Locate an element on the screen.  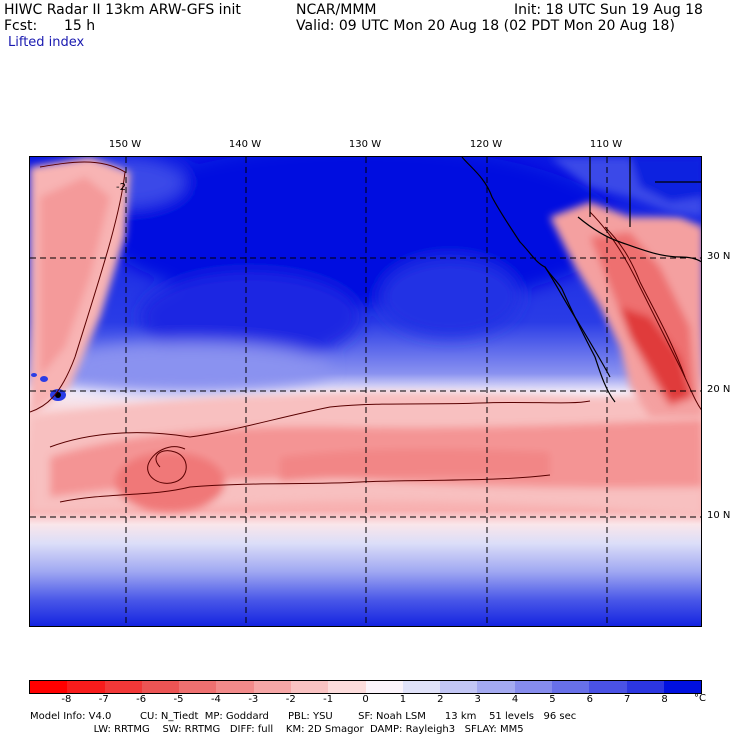
lat-label-10n: 10 N is located at coordinates (719, 515).